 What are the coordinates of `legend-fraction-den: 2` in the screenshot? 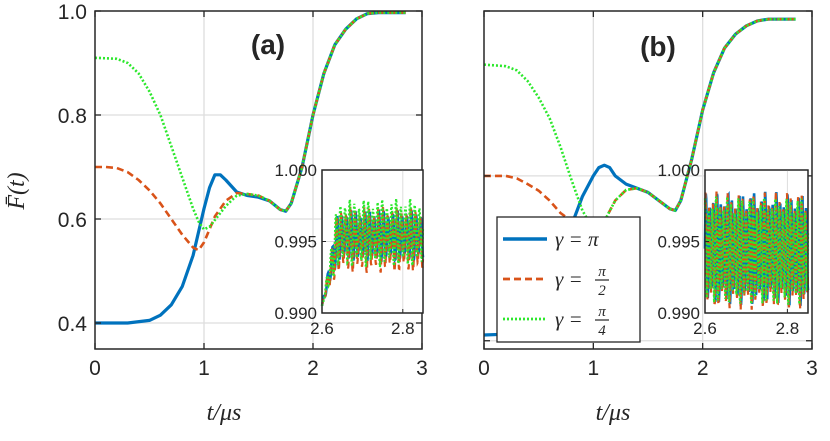 It's located at (602, 291).